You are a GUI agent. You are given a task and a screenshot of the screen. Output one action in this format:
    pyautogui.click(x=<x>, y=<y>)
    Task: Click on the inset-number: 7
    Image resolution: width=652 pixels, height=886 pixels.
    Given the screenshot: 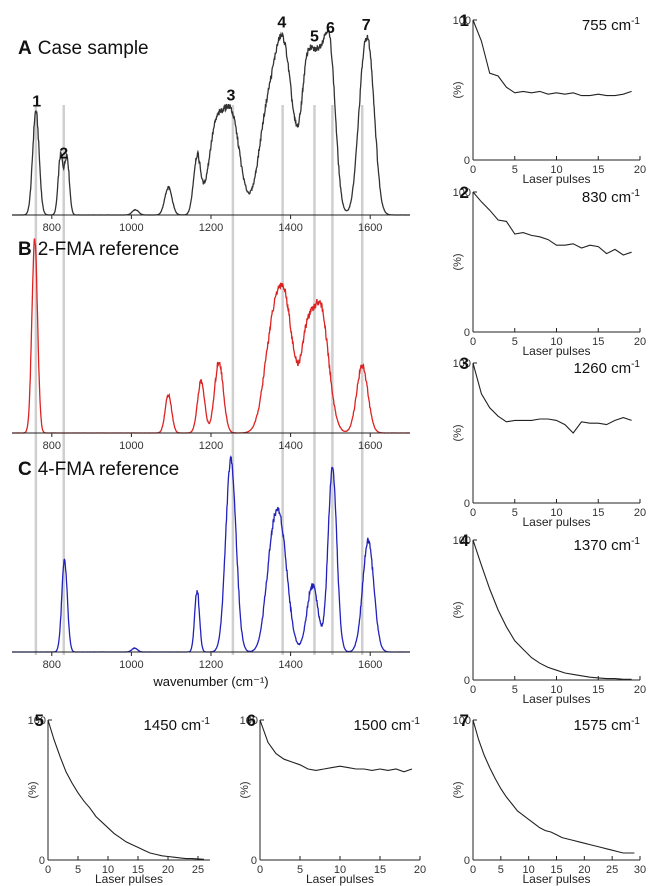 What is the action you would take?
    pyautogui.click(x=464, y=720)
    